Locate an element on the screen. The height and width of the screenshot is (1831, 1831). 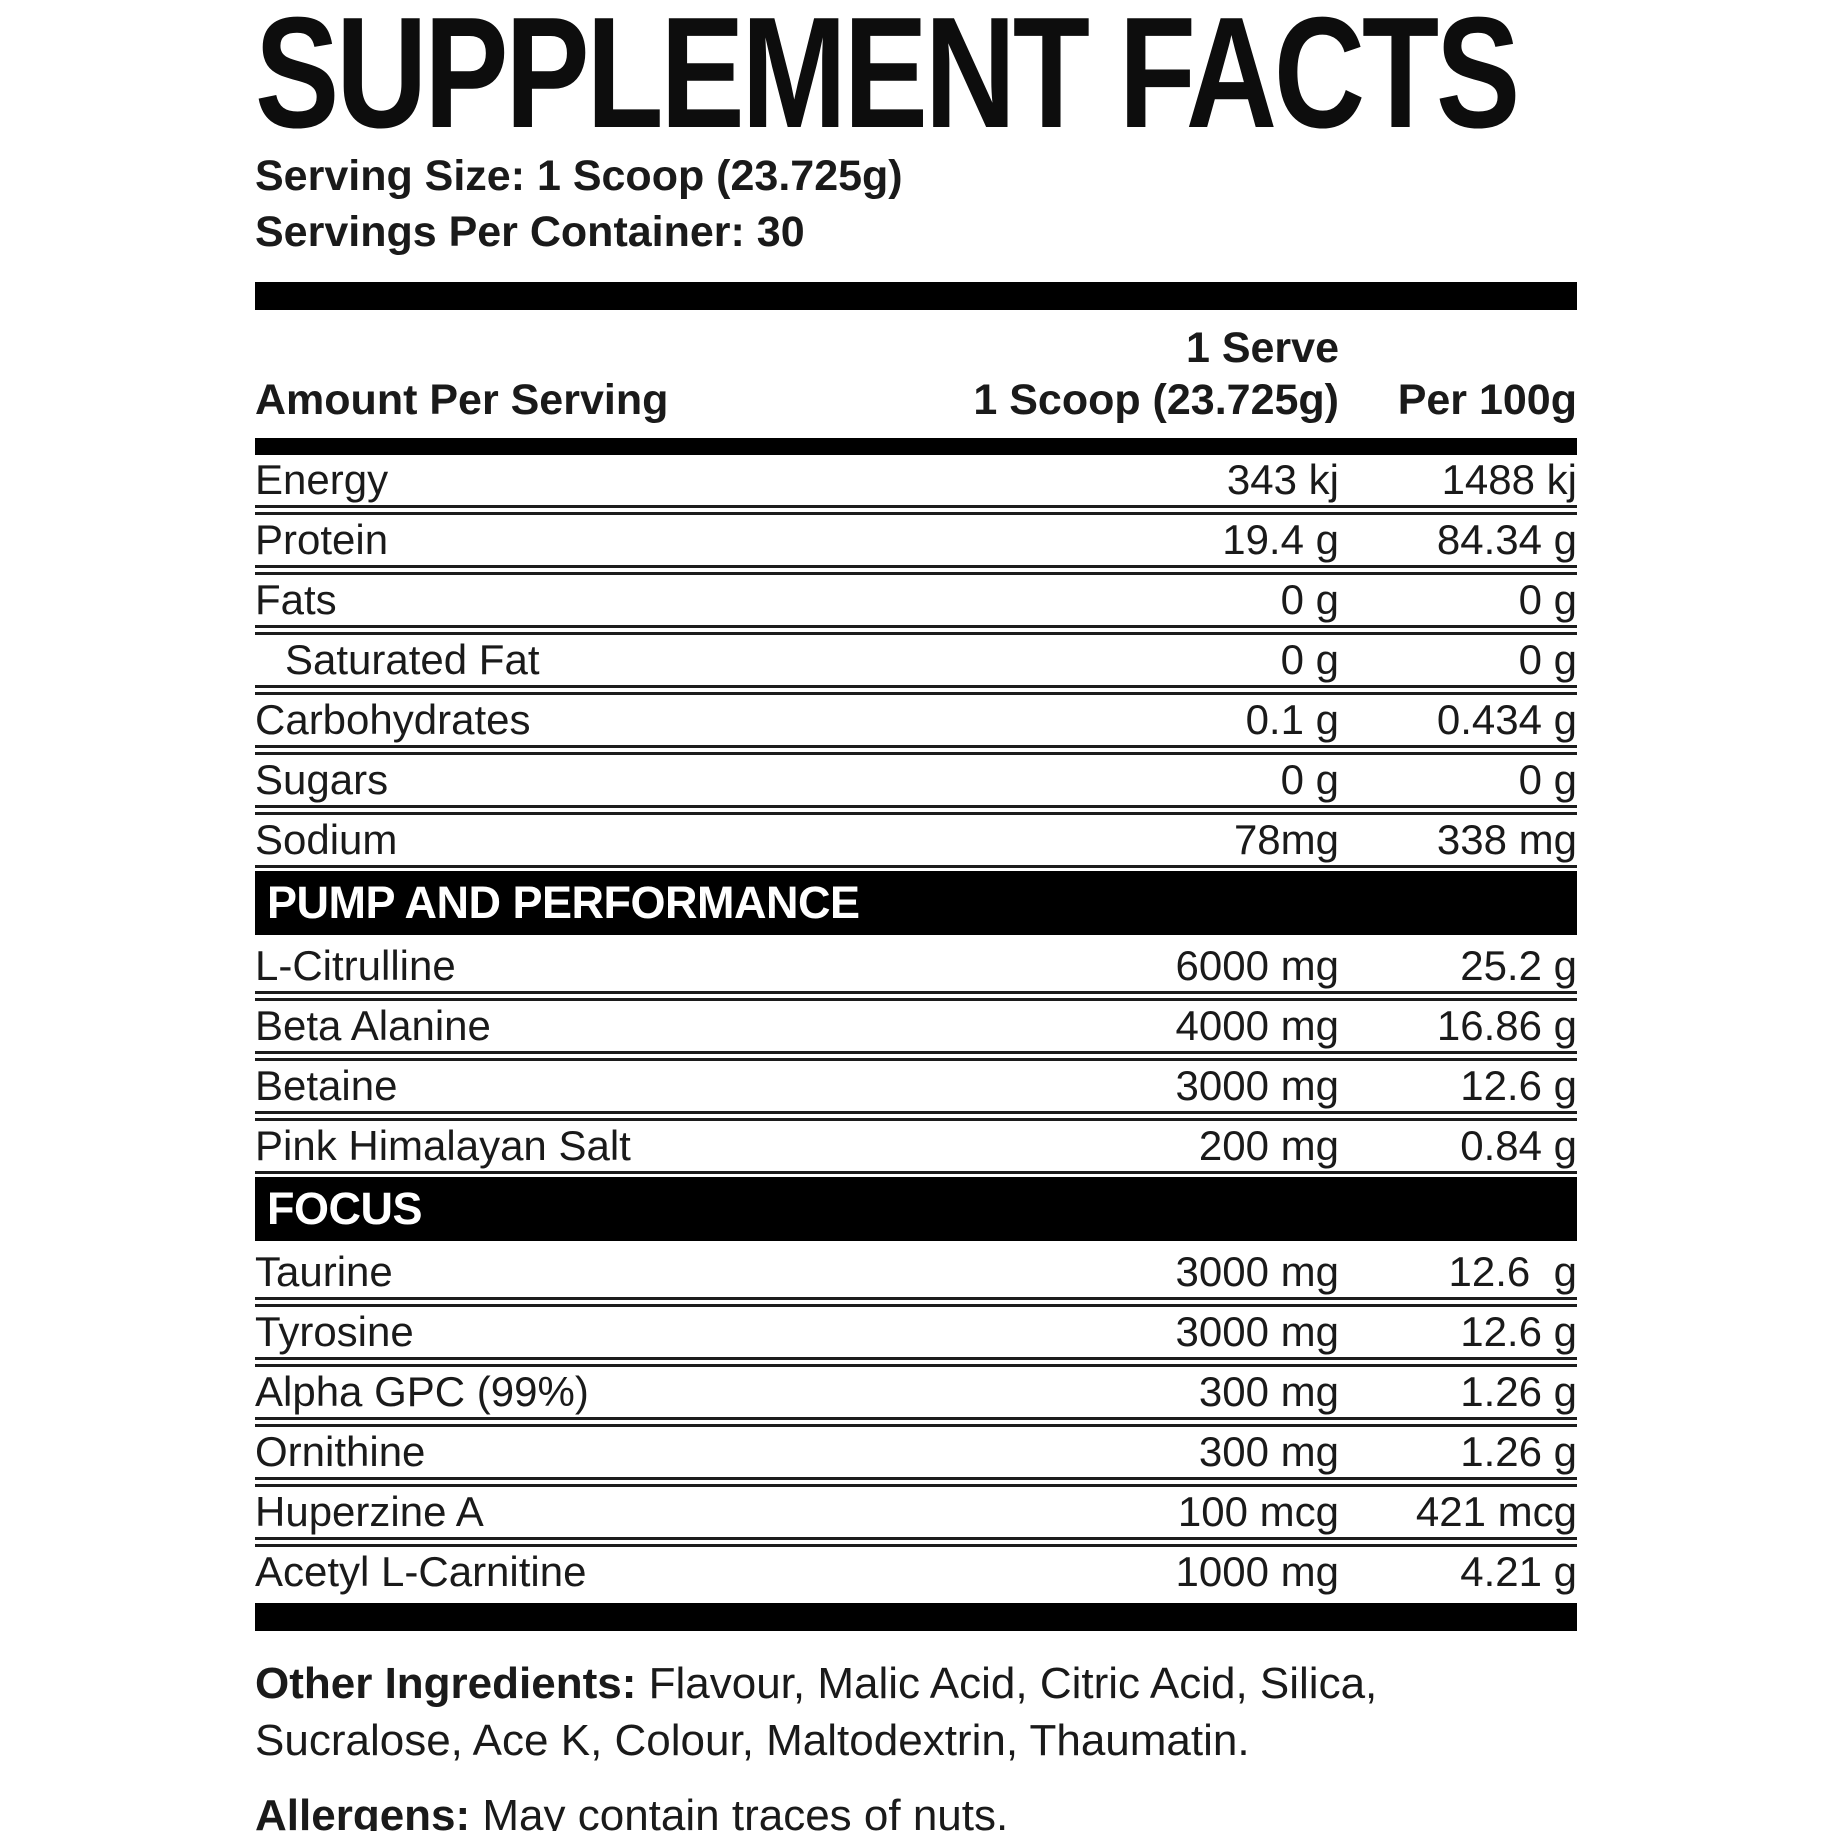
row-label: L-Citrulline is located at coordinates (355, 965).